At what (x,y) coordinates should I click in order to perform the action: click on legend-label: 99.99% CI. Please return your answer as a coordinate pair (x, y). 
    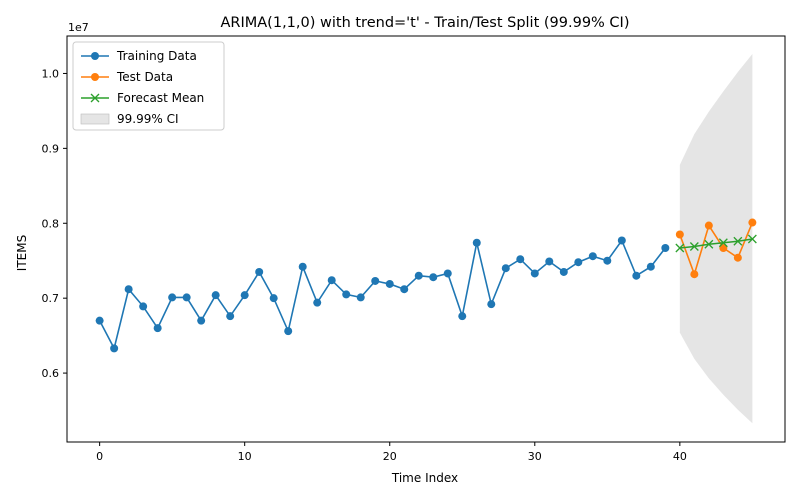
    Looking at the image, I should click on (148, 119).